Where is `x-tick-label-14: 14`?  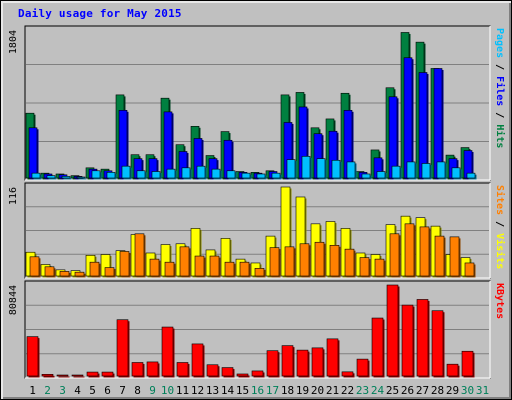 x-tick-label-14: 14 is located at coordinates (228, 390).